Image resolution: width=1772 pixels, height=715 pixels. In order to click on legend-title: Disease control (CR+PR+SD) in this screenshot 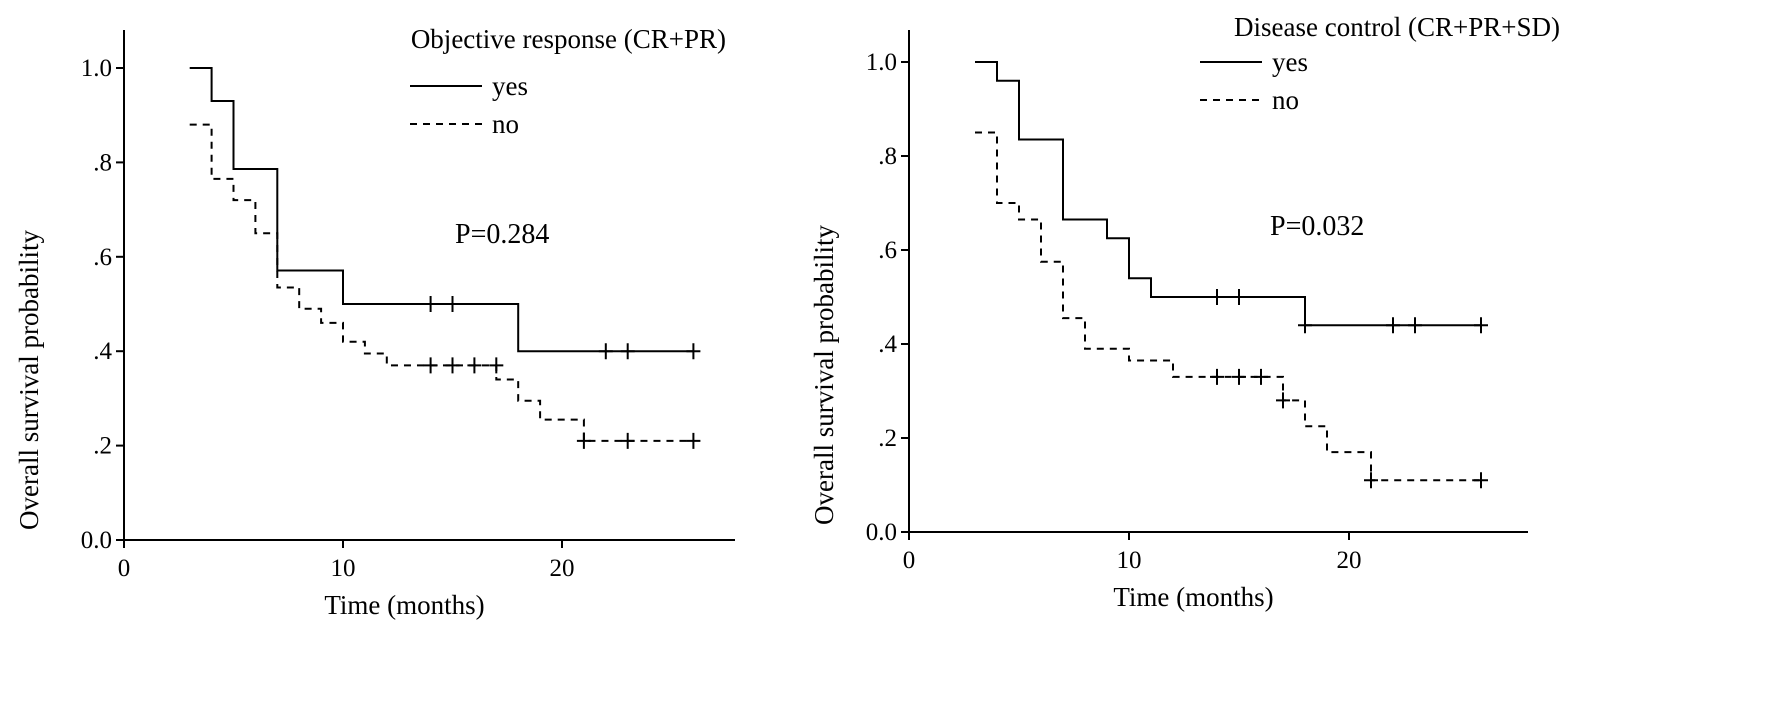, I will do `click(1397, 27)`.